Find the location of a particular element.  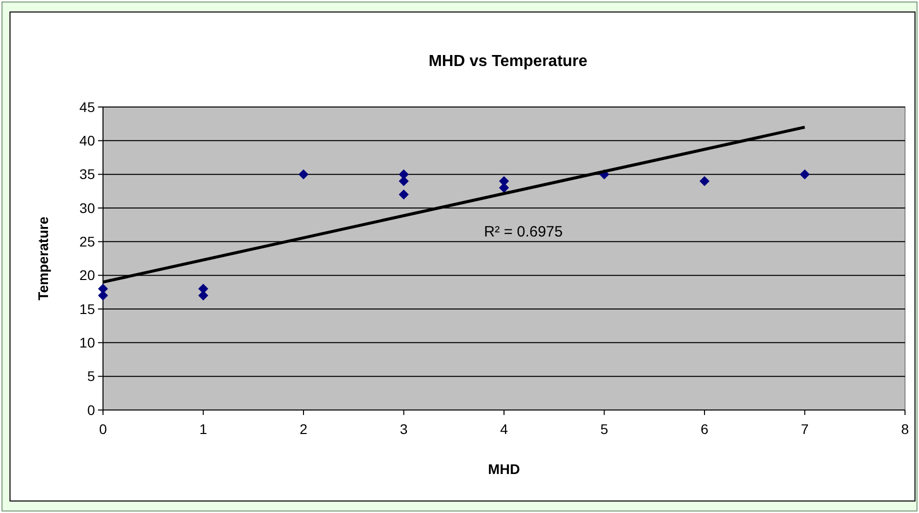

y-tick-label: 15 is located at coordinates (87, 308).